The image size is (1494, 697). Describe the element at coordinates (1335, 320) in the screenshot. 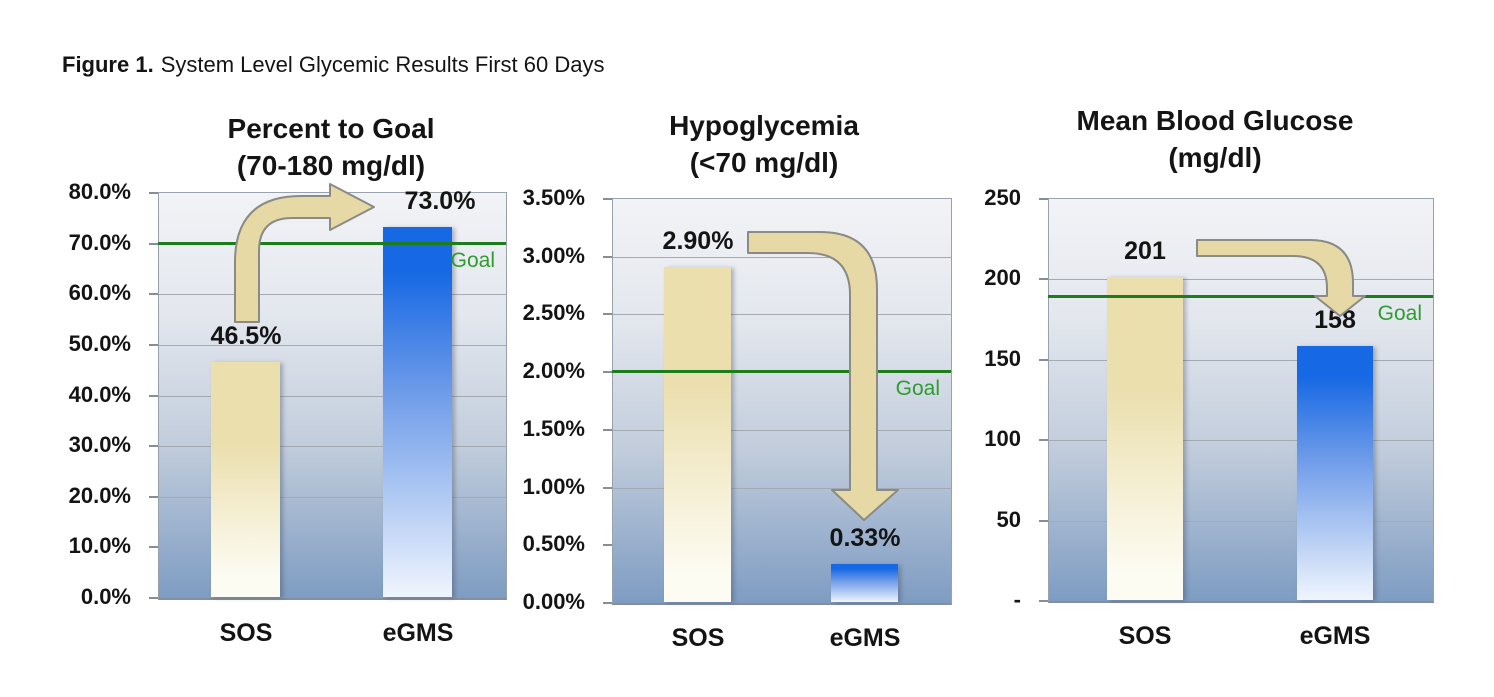

I see `value-label-egms: 158` at that location.